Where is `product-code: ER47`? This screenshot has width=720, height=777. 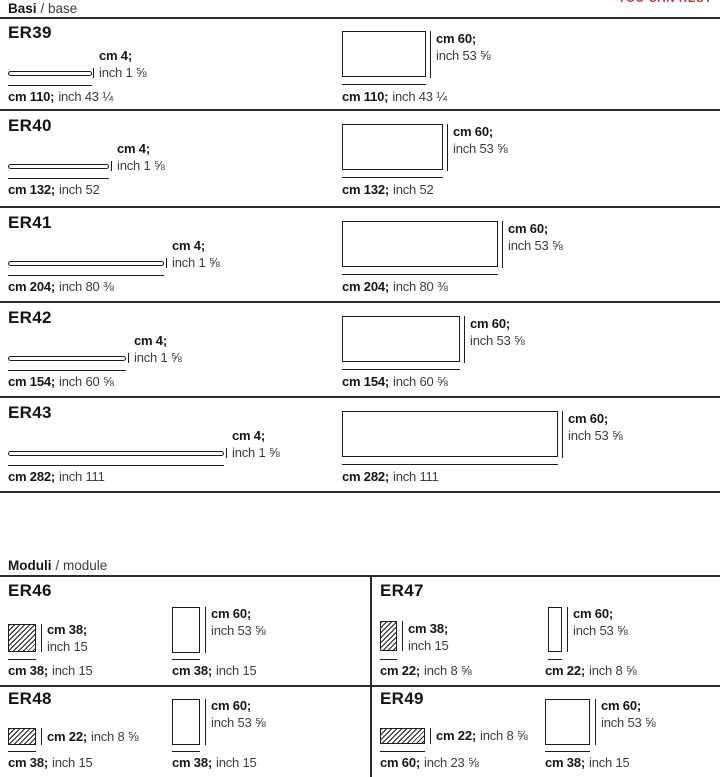
product-code: ER47 is located at coordinates (402, 590).